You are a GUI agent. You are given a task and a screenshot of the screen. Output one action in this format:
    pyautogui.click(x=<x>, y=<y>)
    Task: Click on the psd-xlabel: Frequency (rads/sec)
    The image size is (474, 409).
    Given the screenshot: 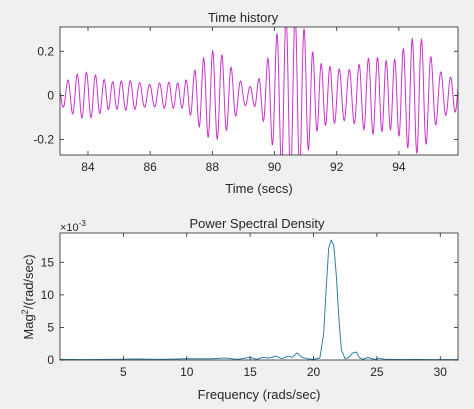 What is the action you would take?
    pyautogui.click(x=259, y=394)
    